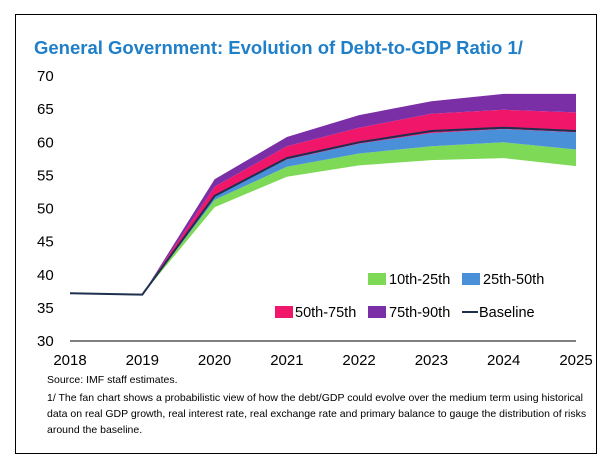  I want to click on y-tick-label: 70, so click(45, 76).